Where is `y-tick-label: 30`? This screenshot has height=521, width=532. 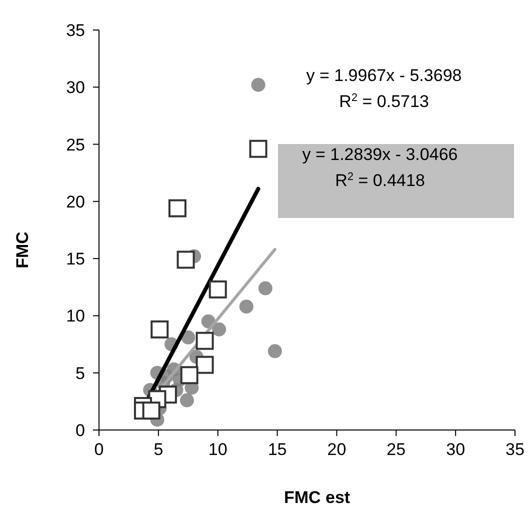
y-tick-label: 30 is located at coordinates (75, 88).